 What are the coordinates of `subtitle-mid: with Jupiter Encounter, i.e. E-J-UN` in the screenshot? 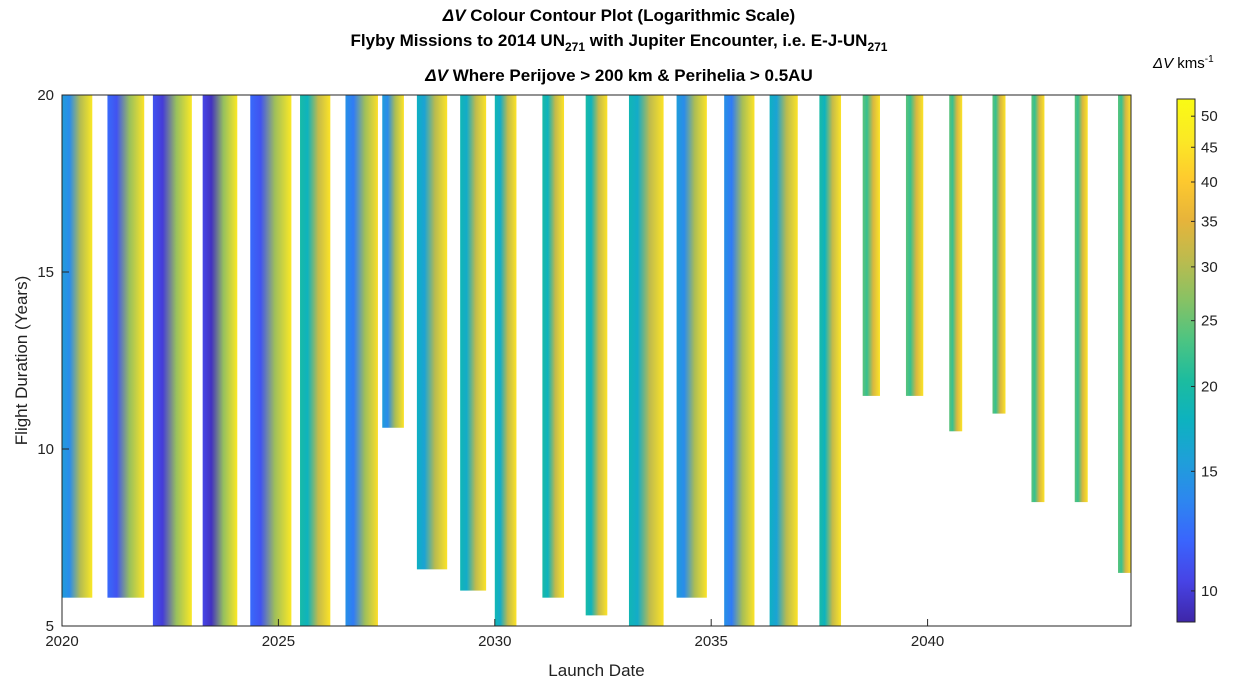 It's located at (726, 40).